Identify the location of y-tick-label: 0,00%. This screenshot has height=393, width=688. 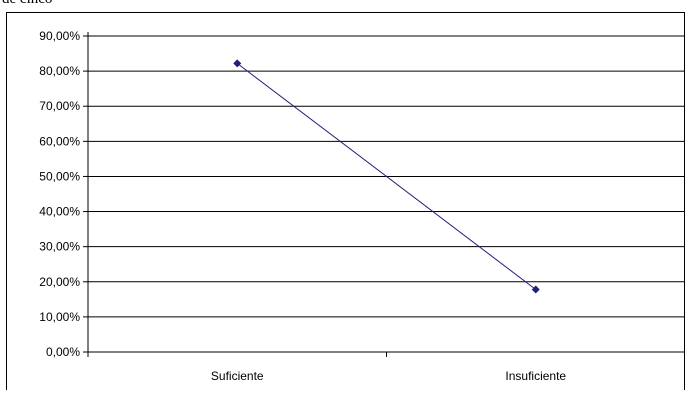
(63, 352).